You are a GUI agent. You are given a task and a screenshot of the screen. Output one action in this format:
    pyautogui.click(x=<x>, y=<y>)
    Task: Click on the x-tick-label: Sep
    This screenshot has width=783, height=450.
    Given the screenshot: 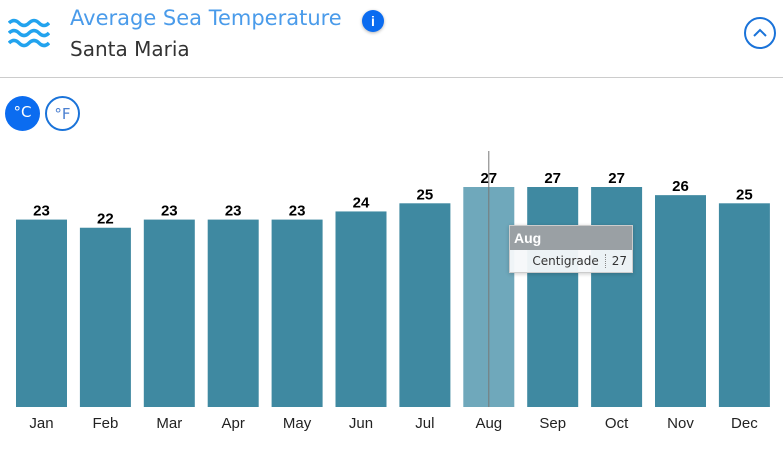 What is the action you would take?
    pyautogui.click(x=552, y=423)
    